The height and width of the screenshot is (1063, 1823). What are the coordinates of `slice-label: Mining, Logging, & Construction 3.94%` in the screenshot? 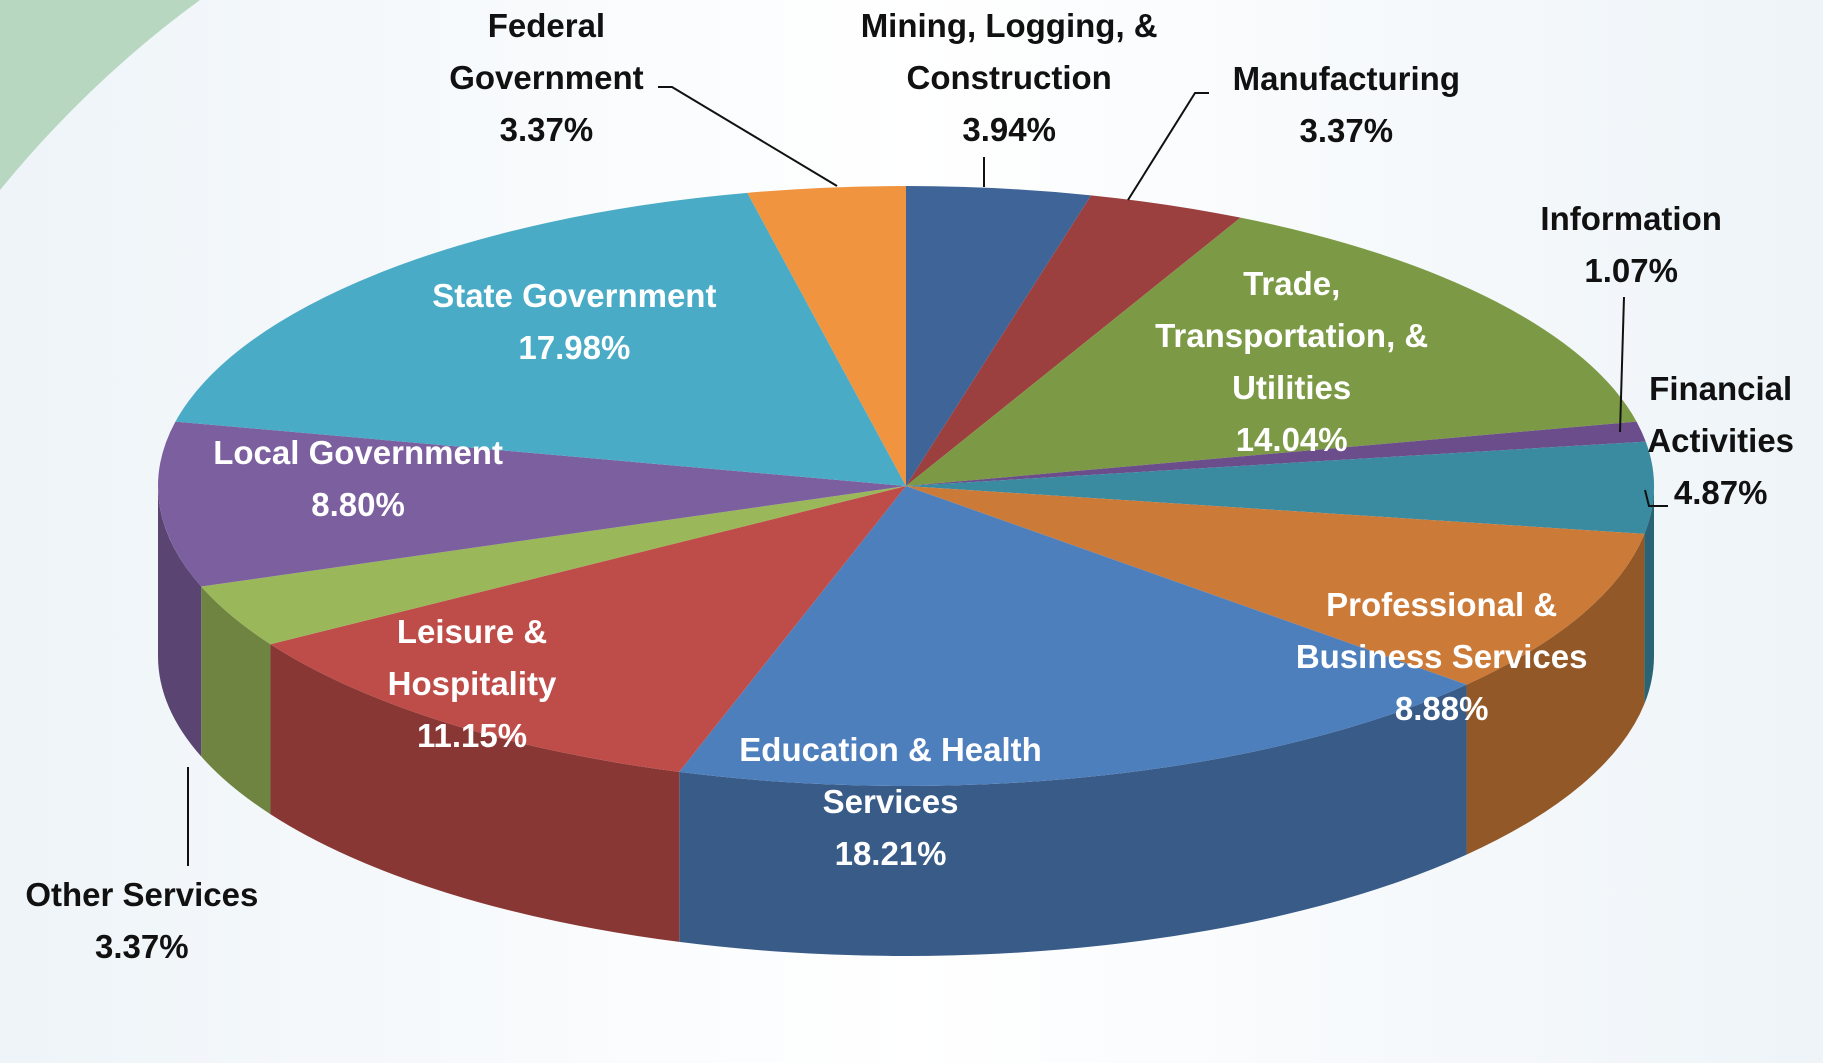 It's located at (1009, 78).